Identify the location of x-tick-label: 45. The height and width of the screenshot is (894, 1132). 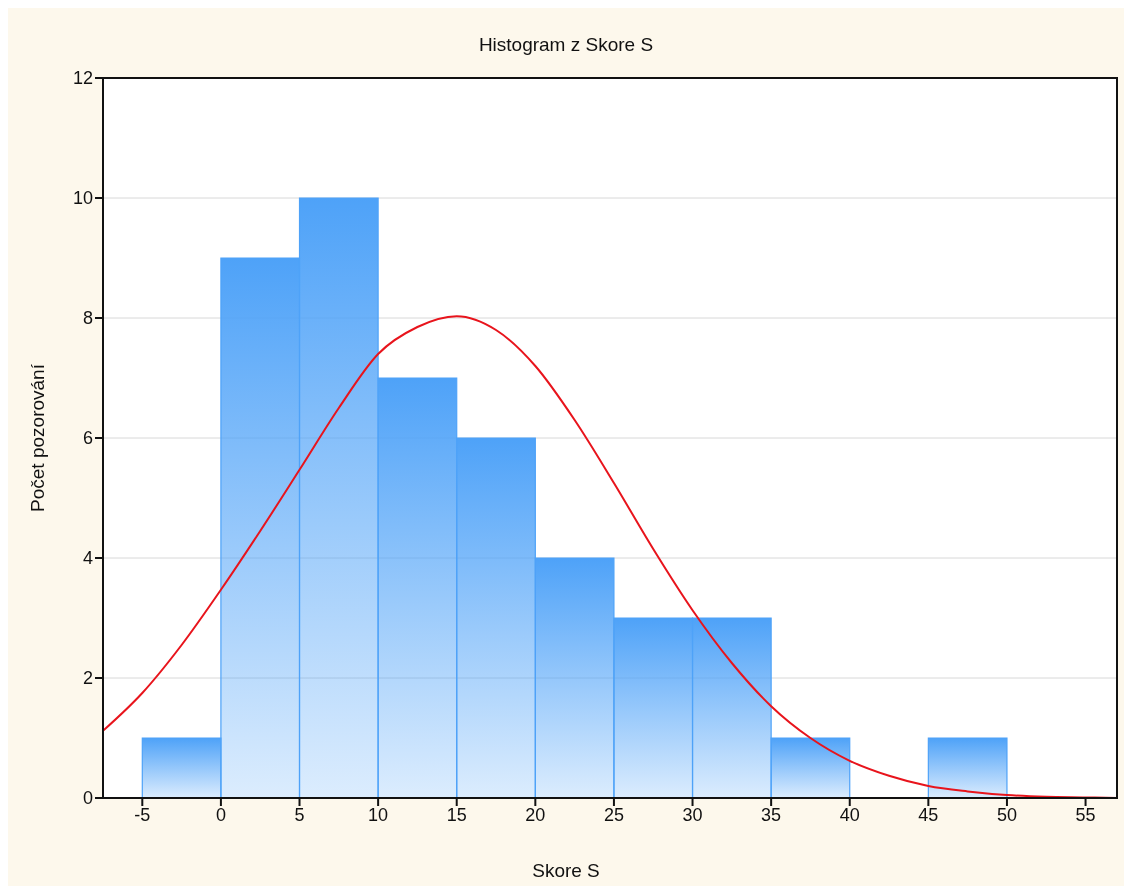
(928, 814).